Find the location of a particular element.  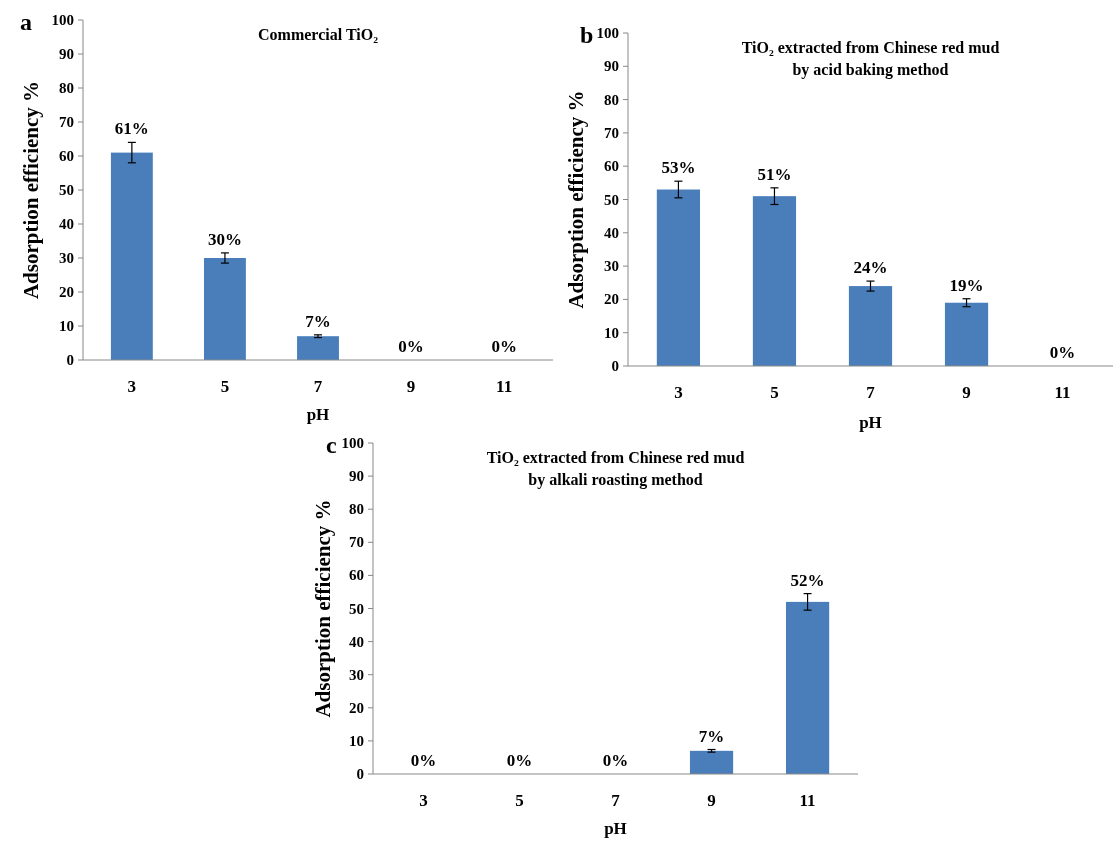

data-label: 51% is located at coordinates (774, 174).